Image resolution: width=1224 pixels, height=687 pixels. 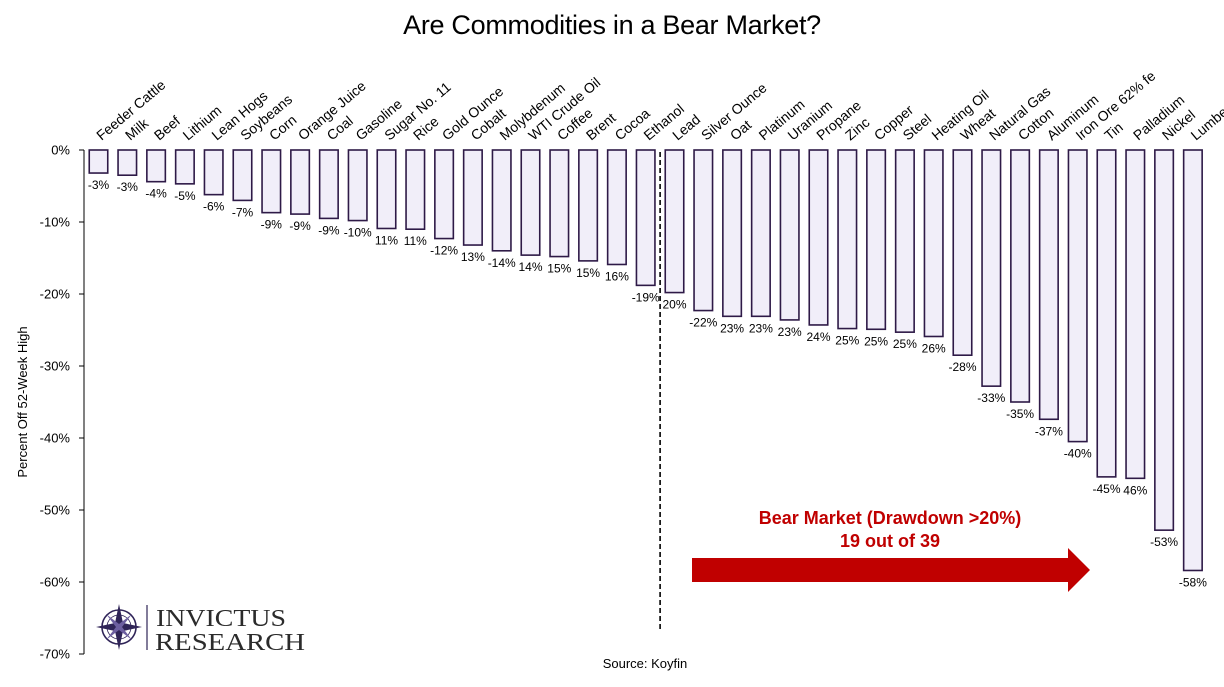 I want to click on value-label: -35%, so click(x=1020, y=414).